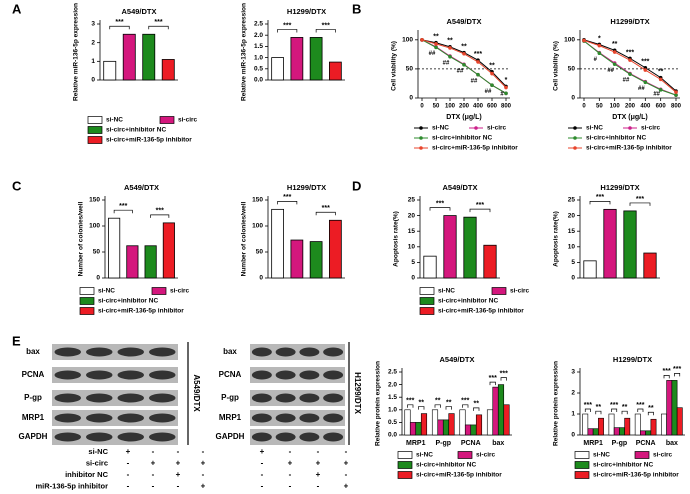 The height and width of the screenshot is (494, 690). I want to click on blot-strip, so click(115, 437).